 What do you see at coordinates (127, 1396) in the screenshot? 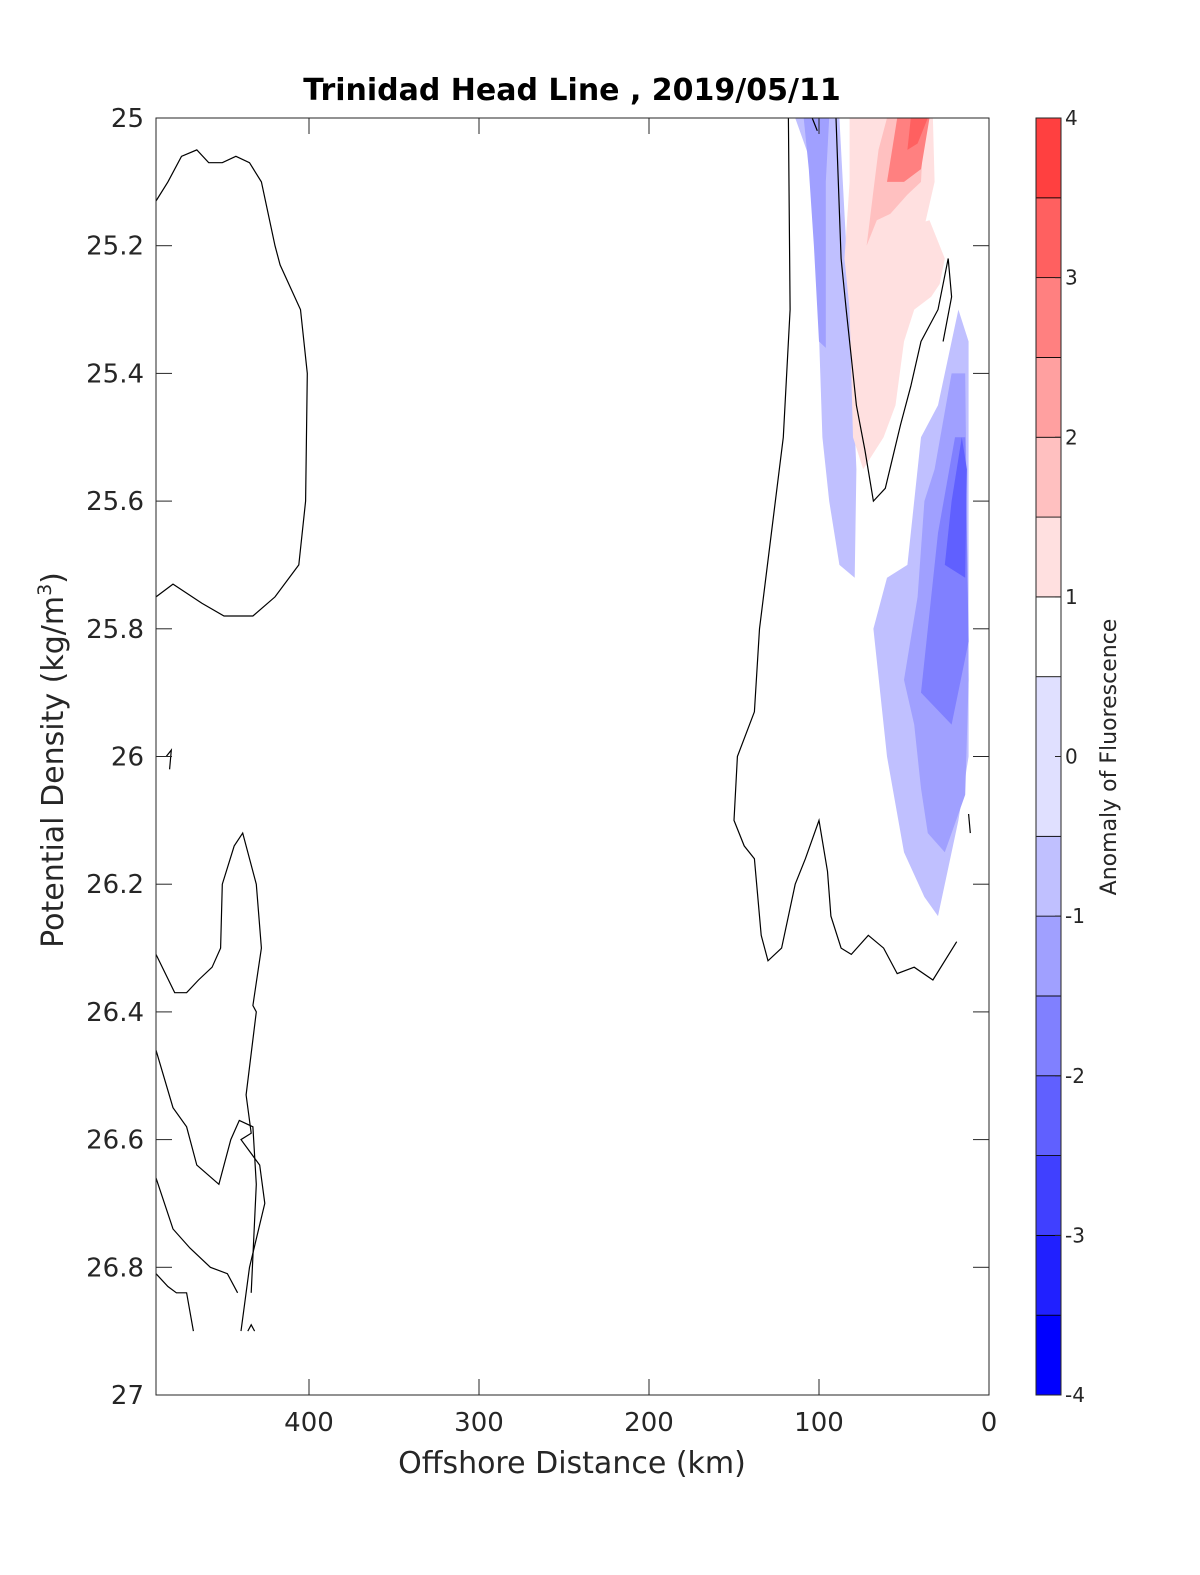
I see `y-tick-label: 27` at bounding box center [127, 1396].